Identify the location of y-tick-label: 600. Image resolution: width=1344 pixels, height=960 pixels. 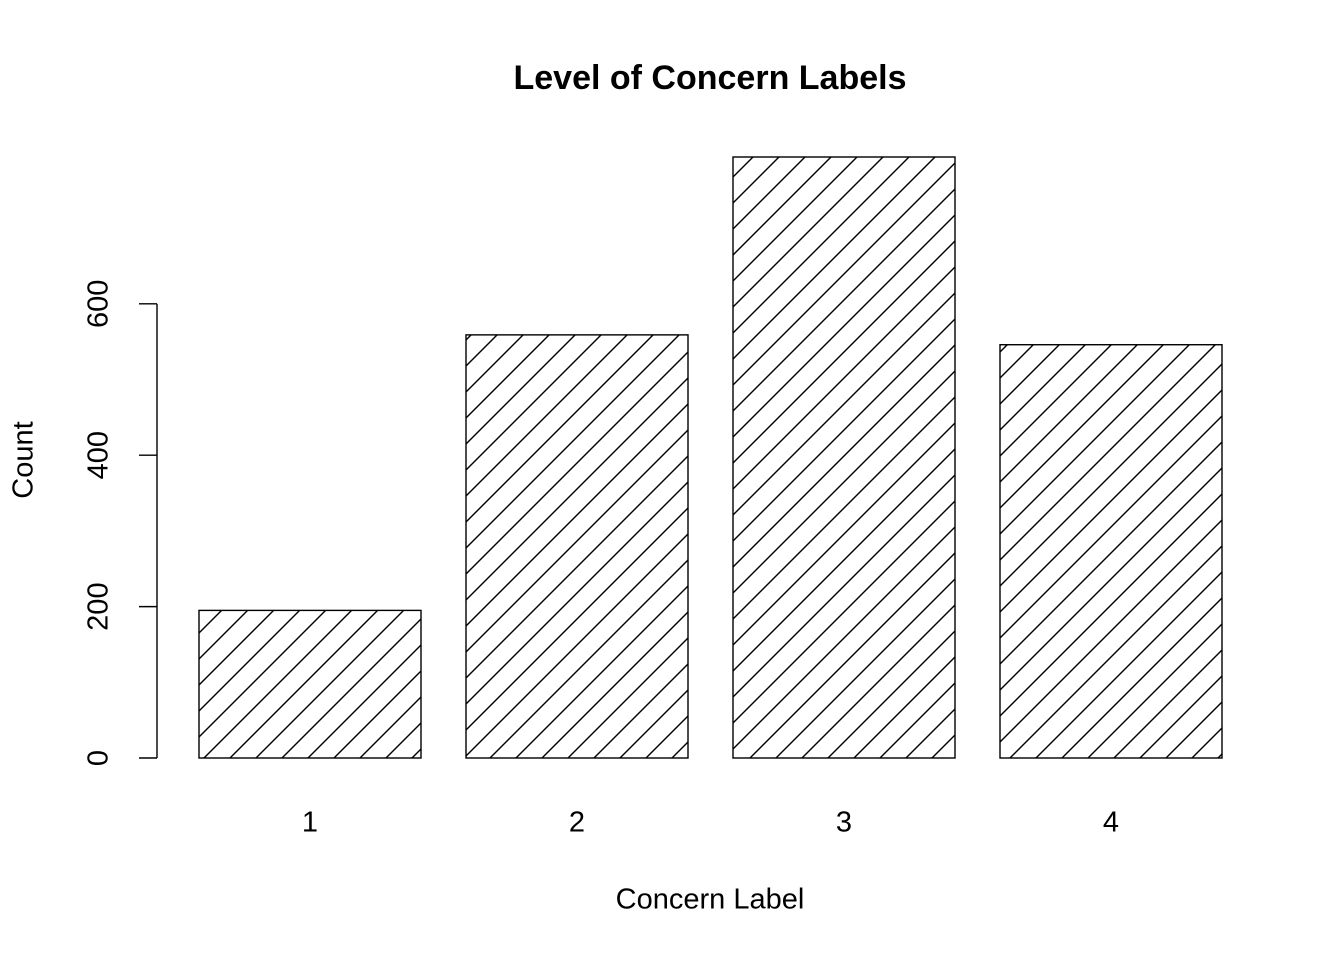
(99, 304).